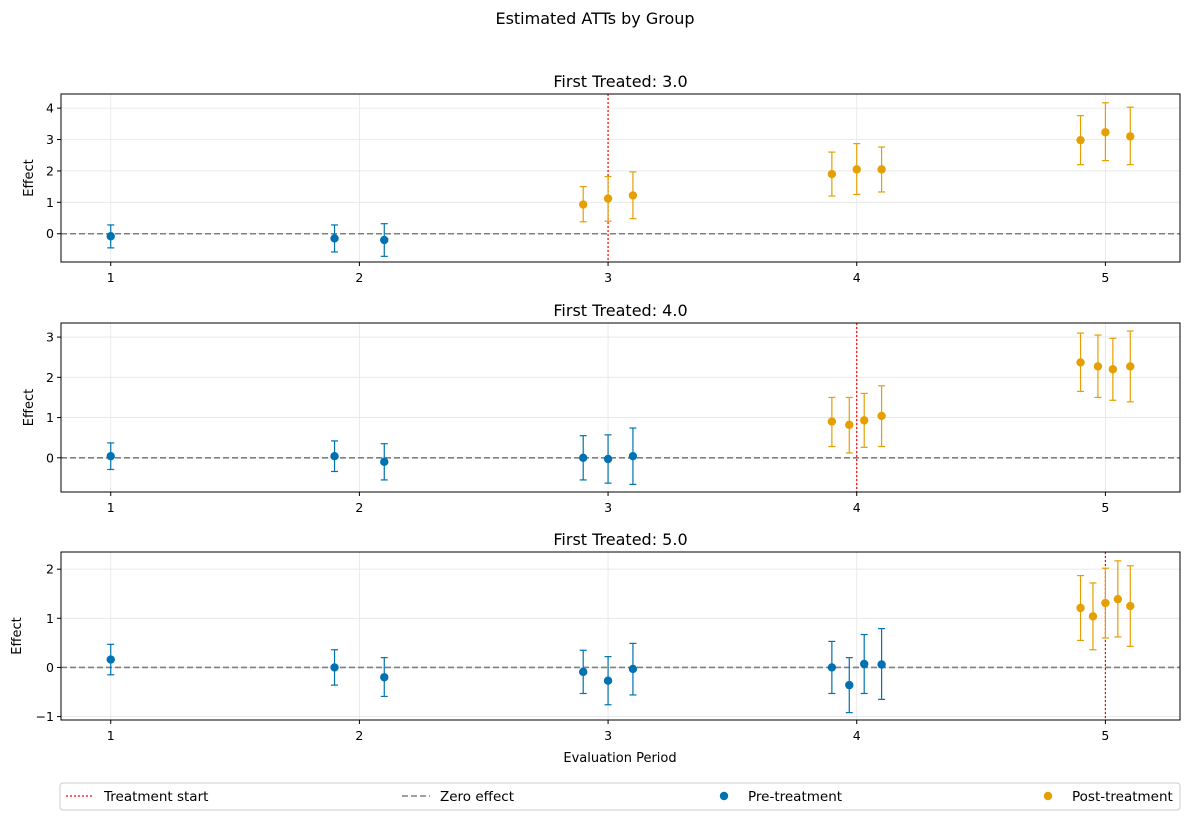 The height and width of the screenshot is (820, 1189). I want to click on legend-label: Treatment start, so click(155, 797).